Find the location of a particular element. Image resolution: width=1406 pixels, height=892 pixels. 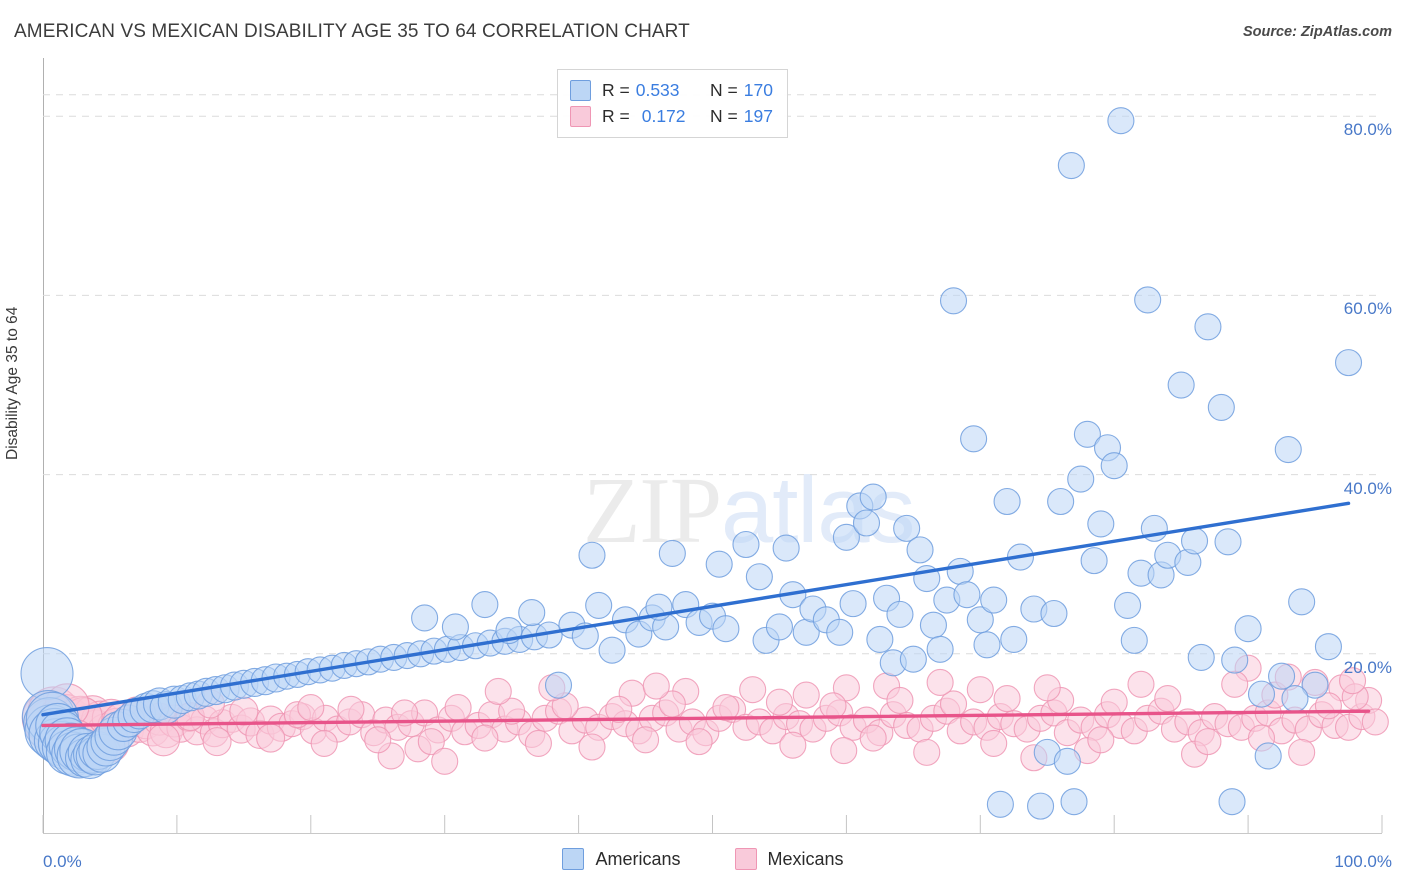

stat-n-value-americans: 170 is located at coordinates (758, 89).